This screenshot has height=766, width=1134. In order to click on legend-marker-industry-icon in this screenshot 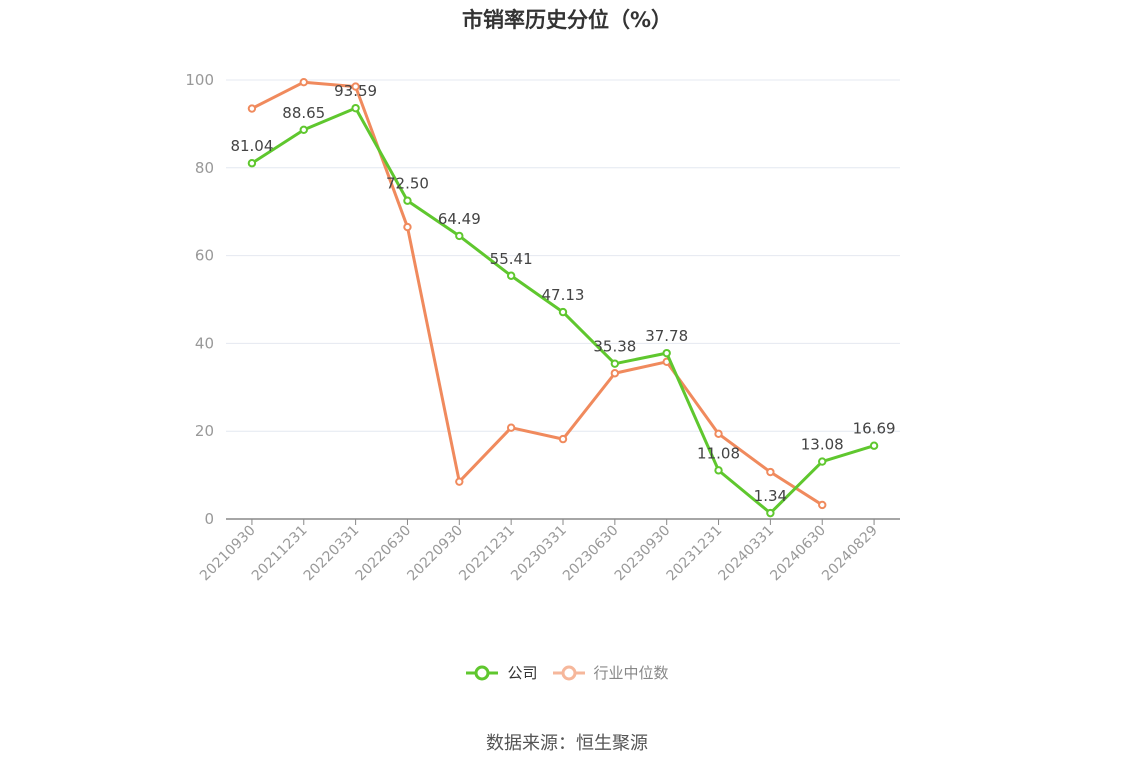, I will do `click(568, 672)`.